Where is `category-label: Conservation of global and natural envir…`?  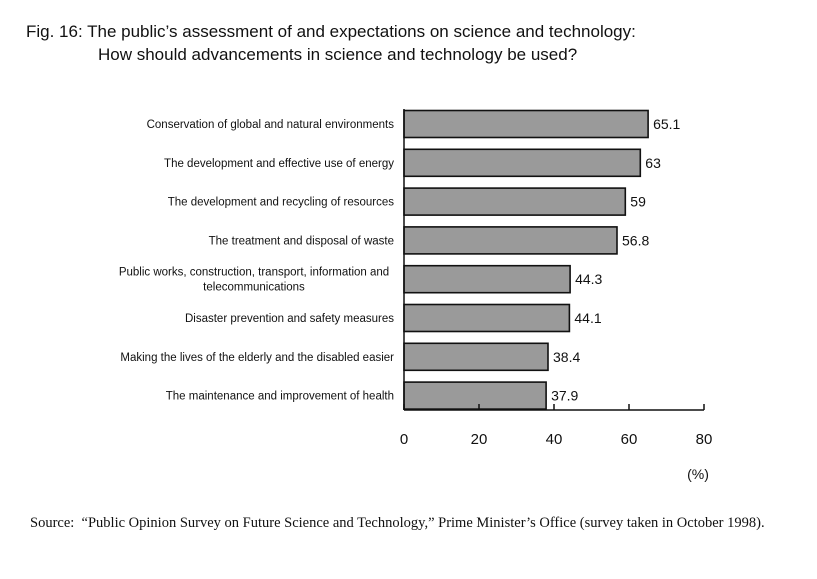 category-label: Conservation of global and natural envir… is located at coordinates (271, 125).